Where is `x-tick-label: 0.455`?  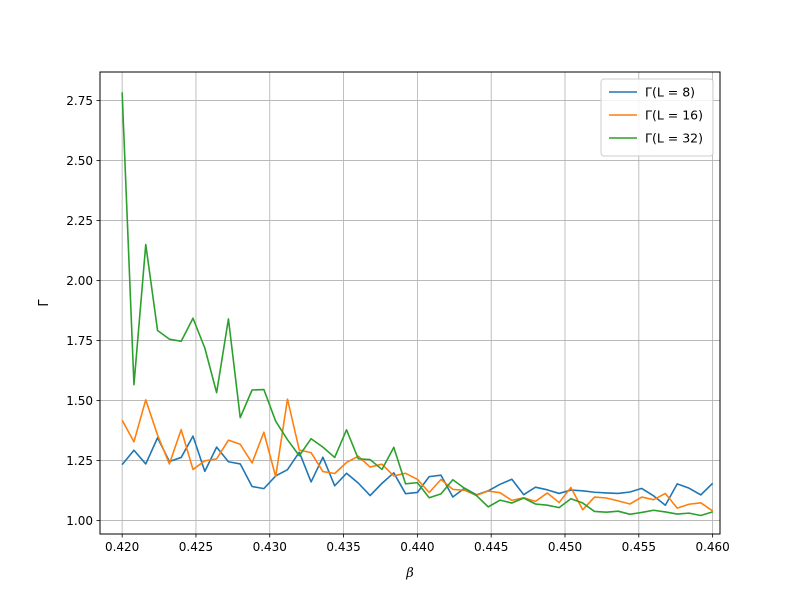 x-tick-label: 0.455 is located at coordinates (639, 547).